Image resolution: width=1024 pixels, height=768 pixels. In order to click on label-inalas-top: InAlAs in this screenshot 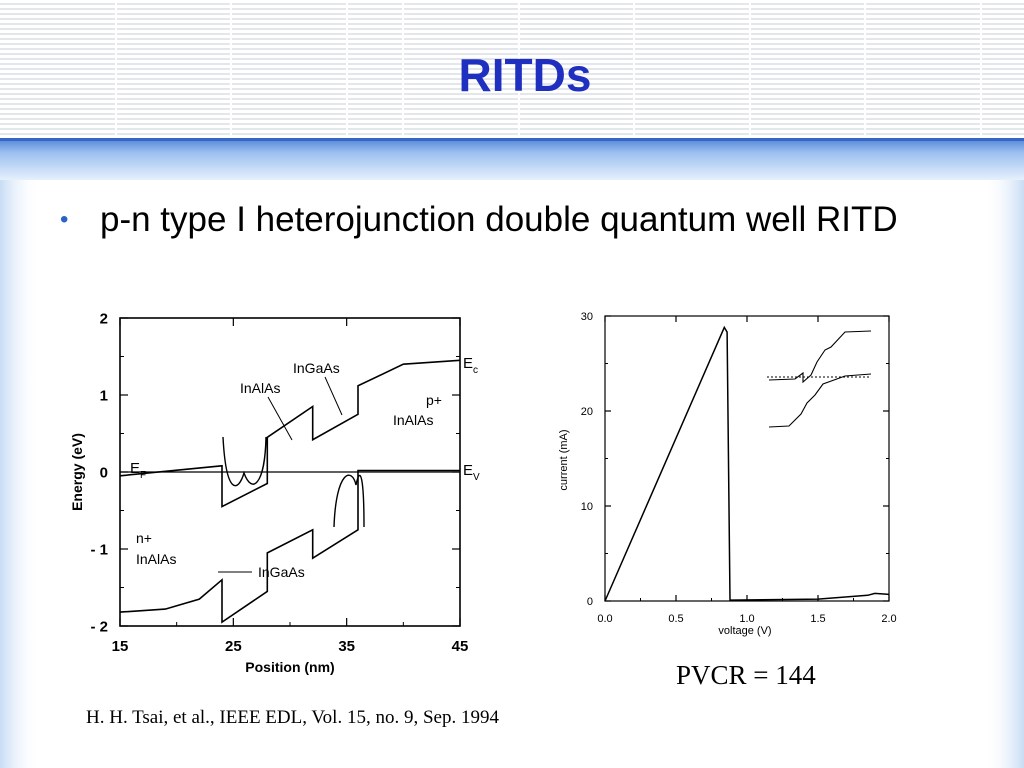, I will do `click(260, 388)`.